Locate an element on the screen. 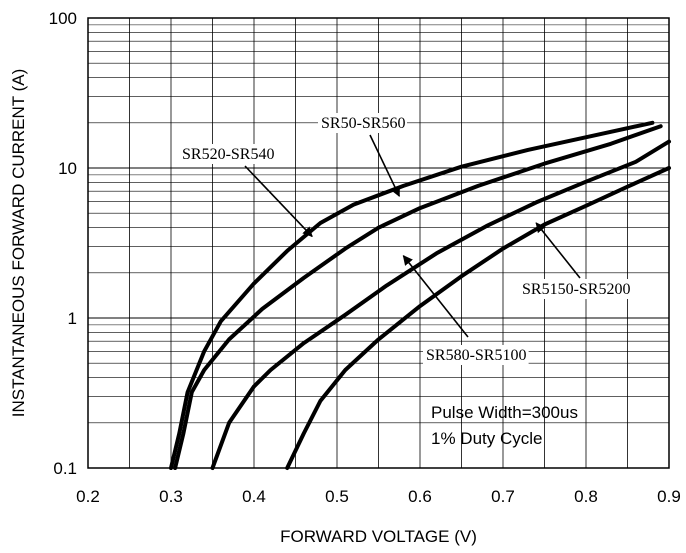 The height and width of the screenshot is (553, 686). x-tick-label: 0.6 is located at coordinates (420, 496).